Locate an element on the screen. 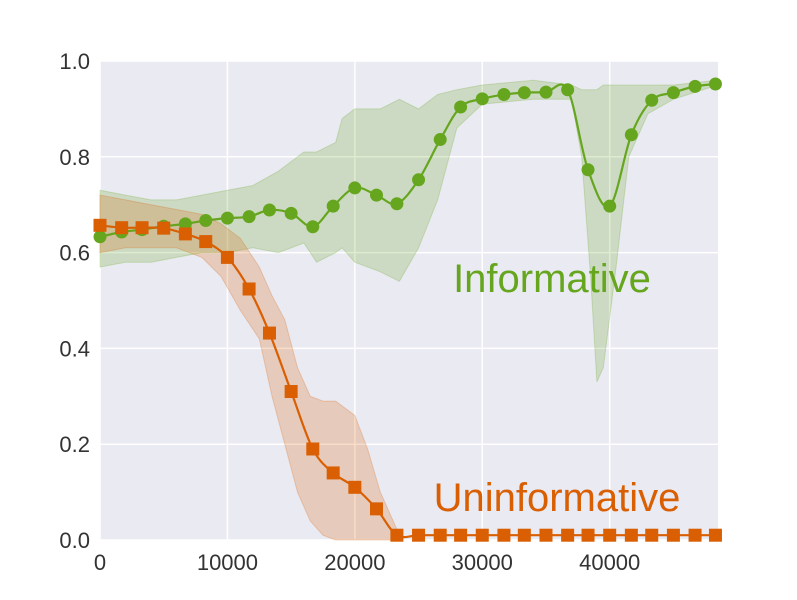 Image resolution: width=797 pixels, height=600 pixels. y-tick-label: 0.4 is located at coordinates (74, 348).